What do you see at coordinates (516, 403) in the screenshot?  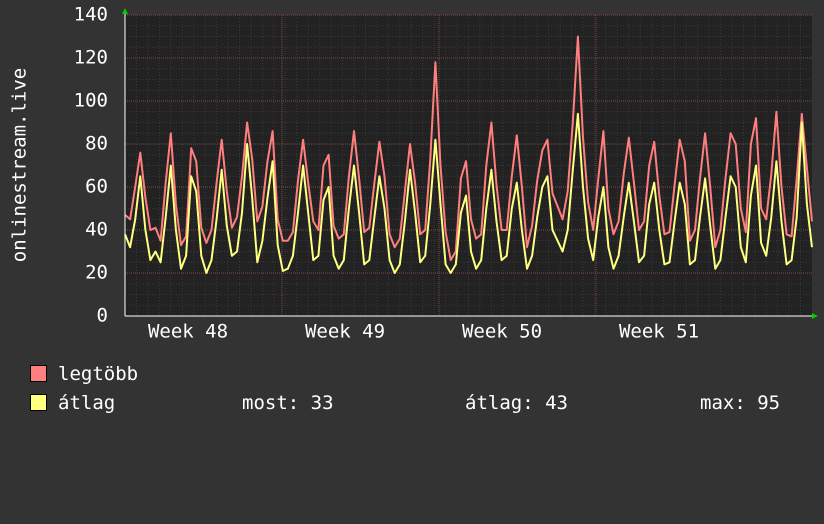 I see `stat-avg: átlag: 43` at bounding box center [516, 403].